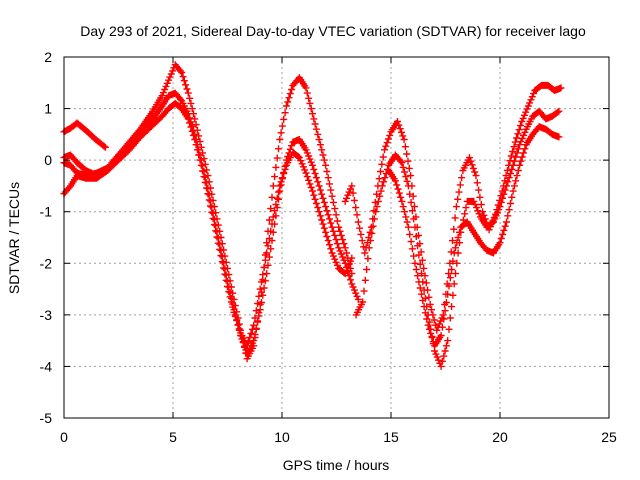 The image size is (640, 480). What do you see at coordinates (173, 437) in the screenshot?
I see `x-tick-label: 5` at bounding box center [173, 437].